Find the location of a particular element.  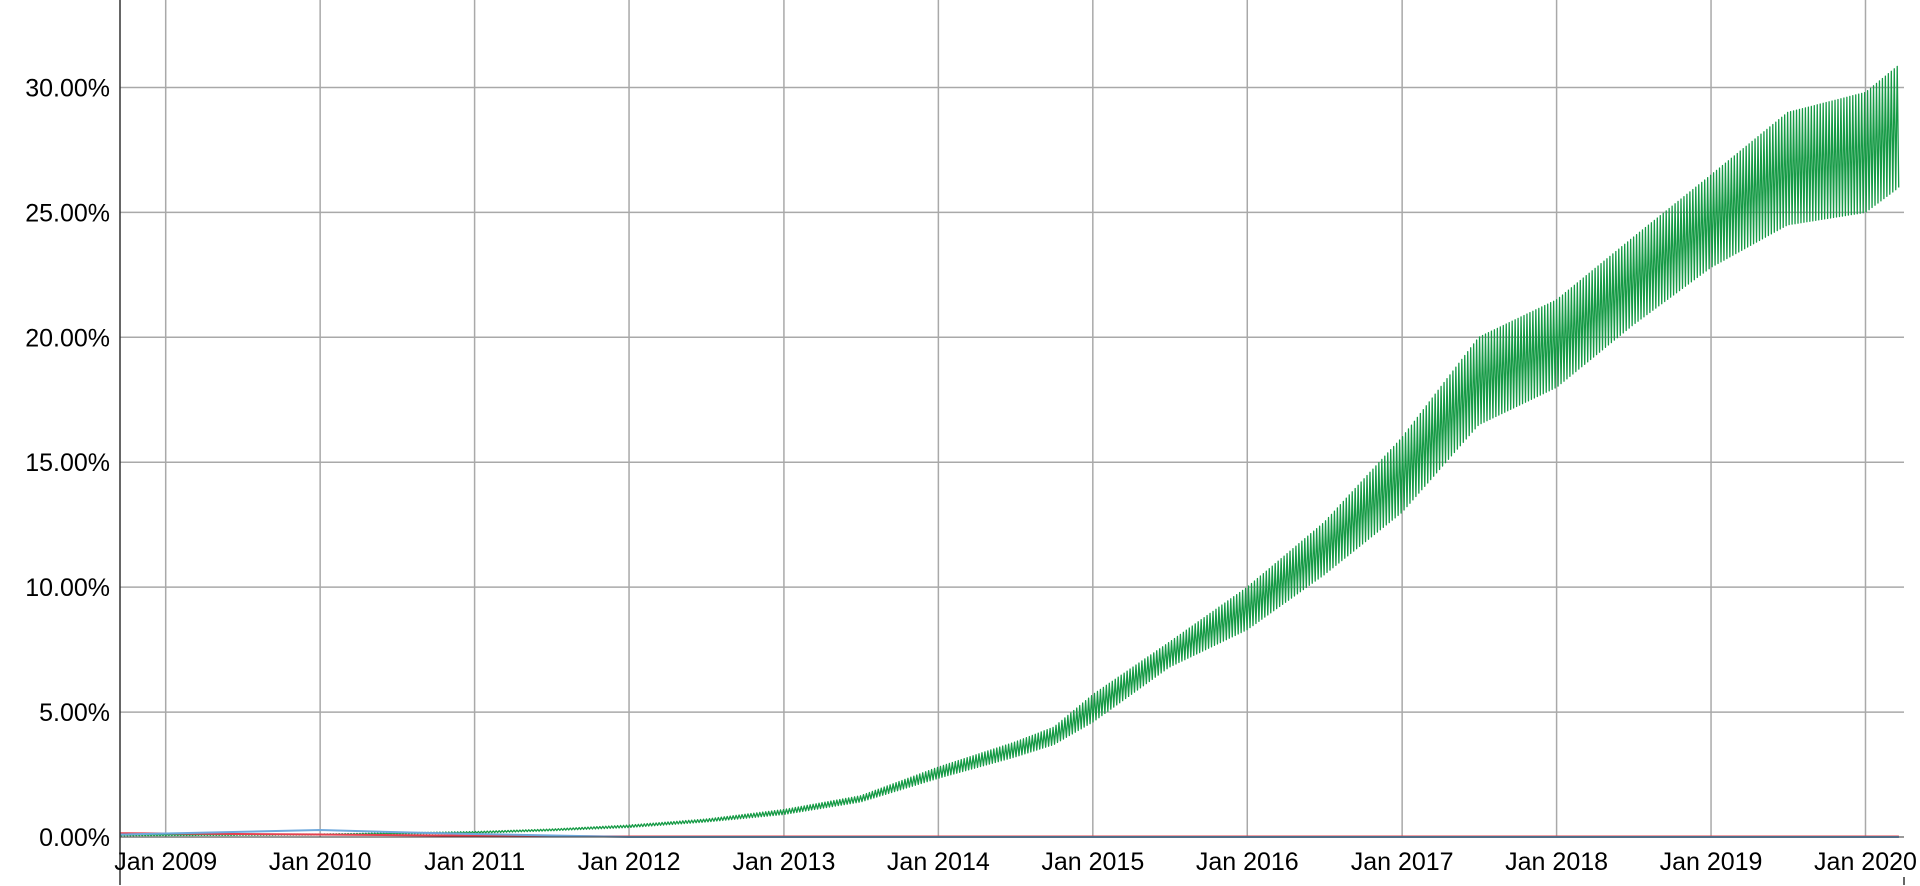

x-tick-label: Jan 2017 is located at coordinates (1402, 862).